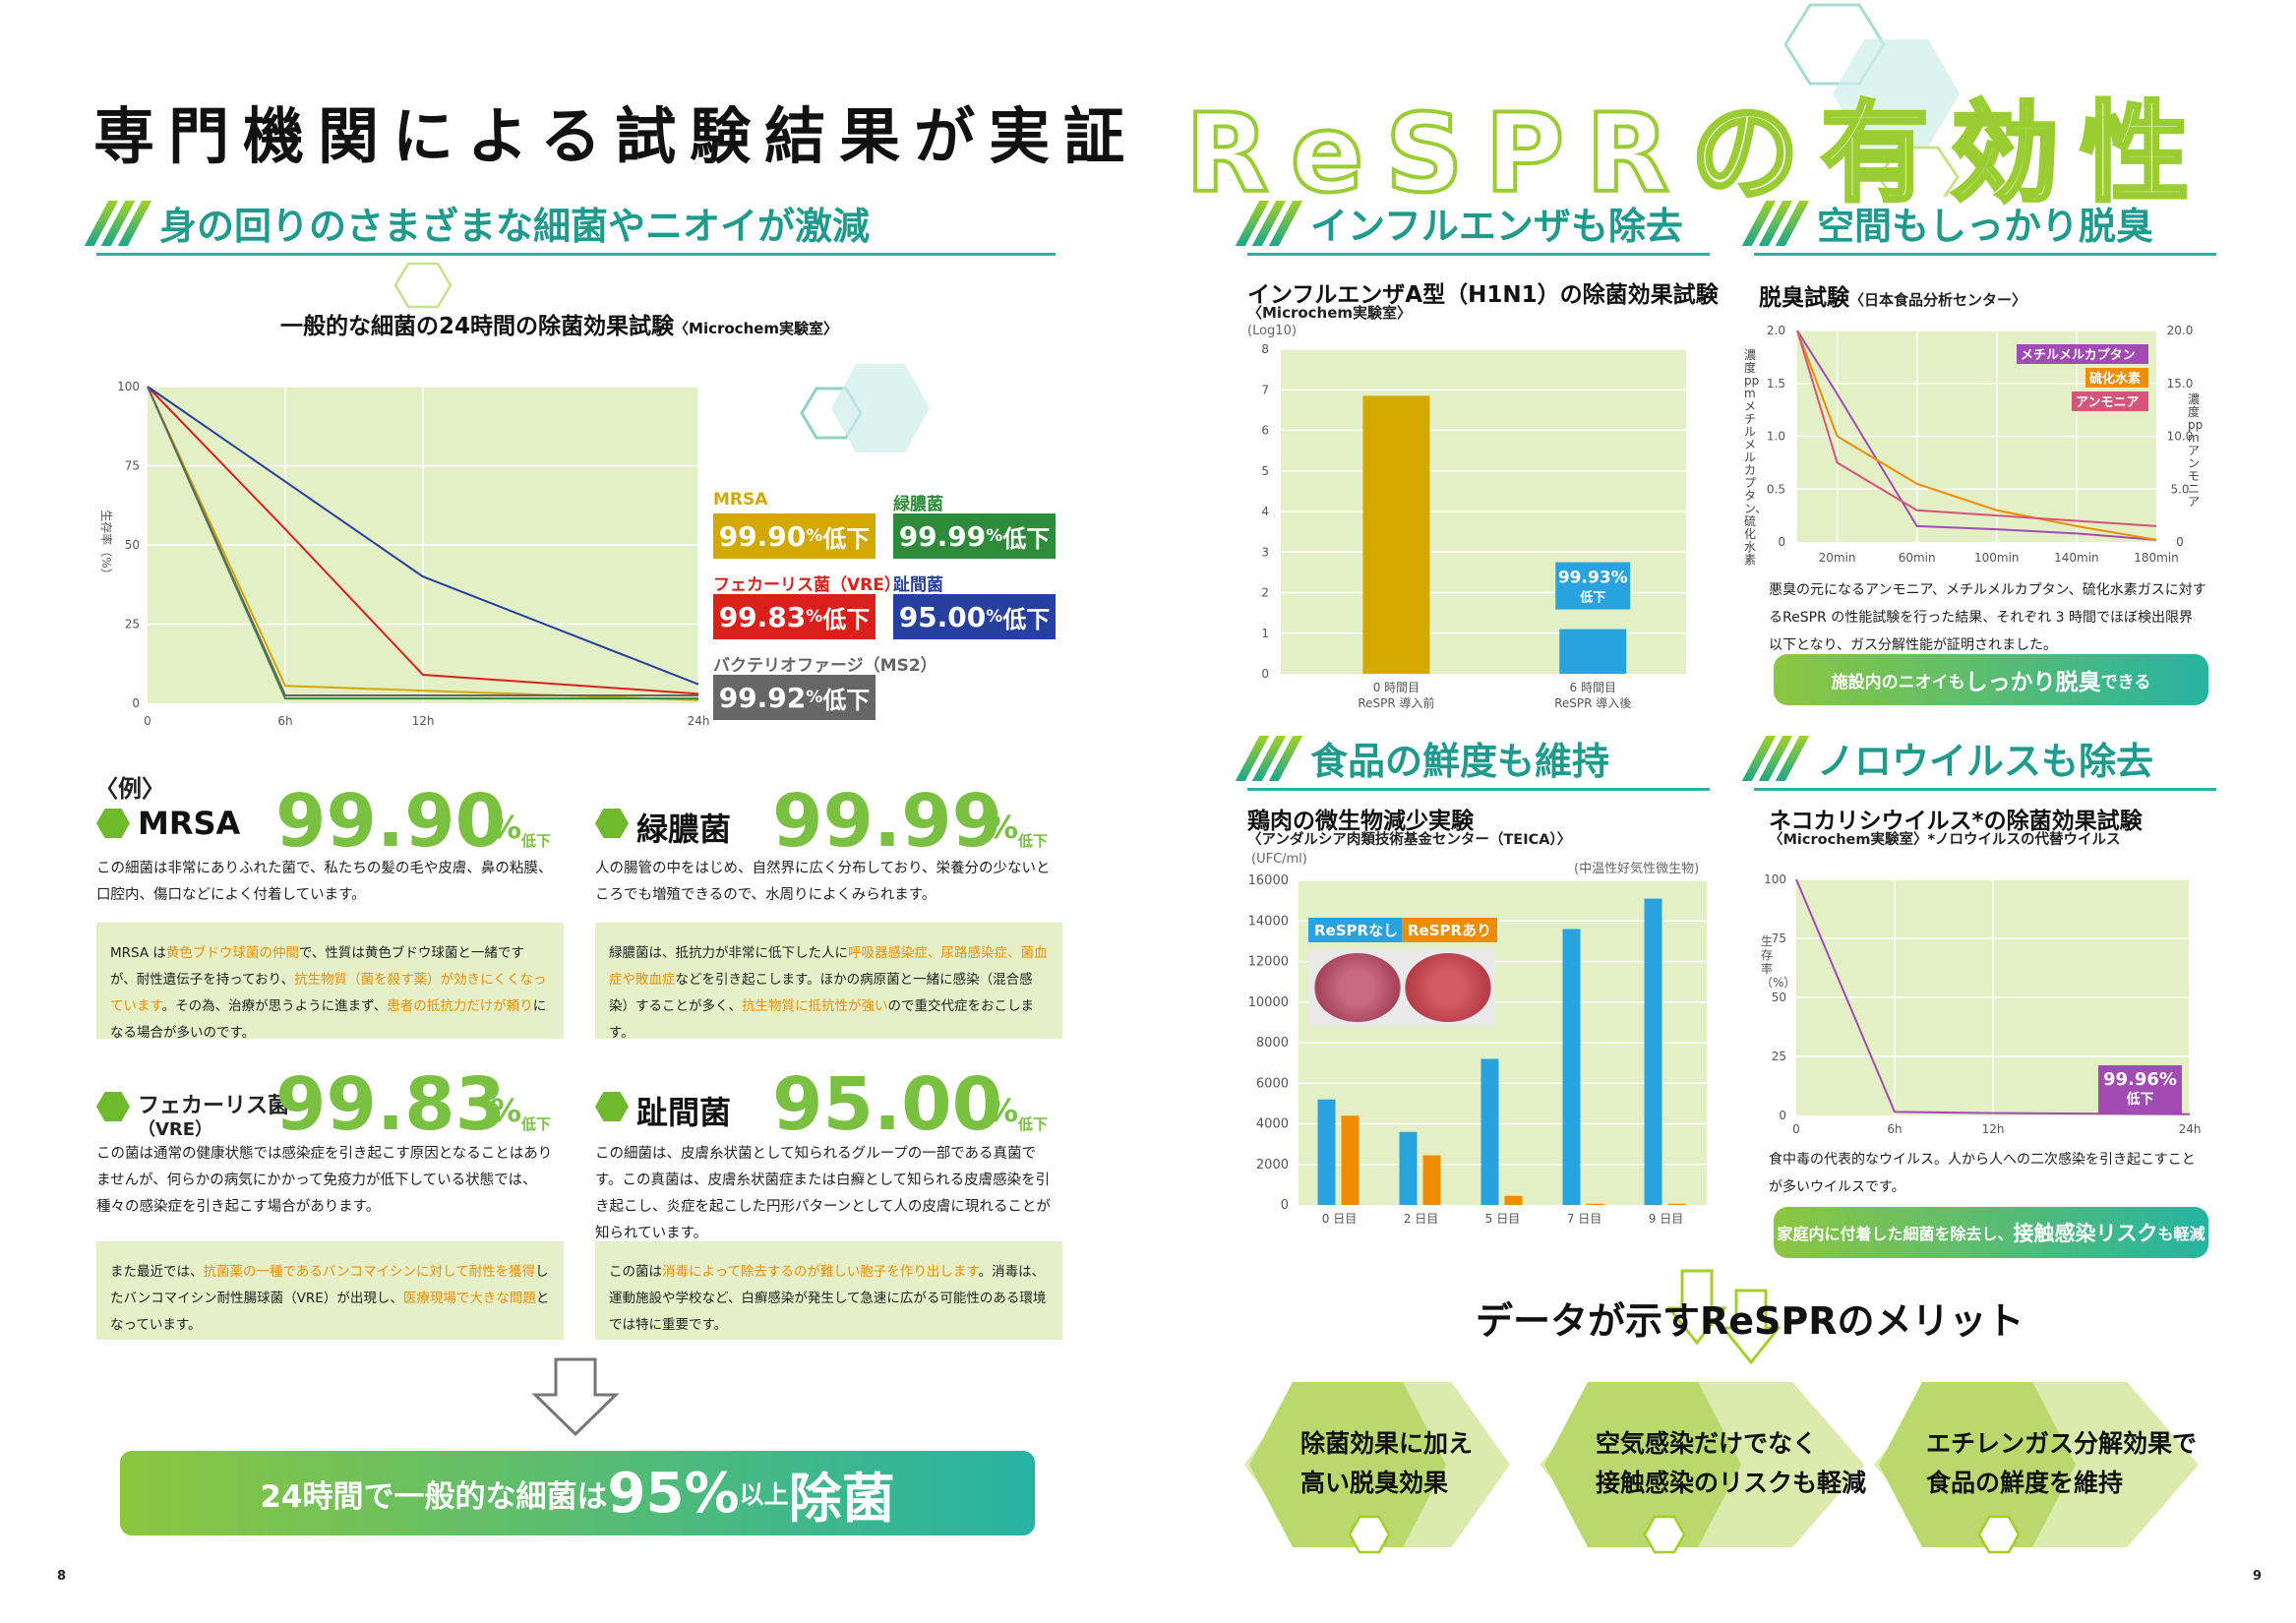 The width and height of the screenshot is (2296, 1623). What do you see at coordinates (684, 1112) in the screenshot?
I see `example-name: 趾間菌` at bounding box center [684, 1112].